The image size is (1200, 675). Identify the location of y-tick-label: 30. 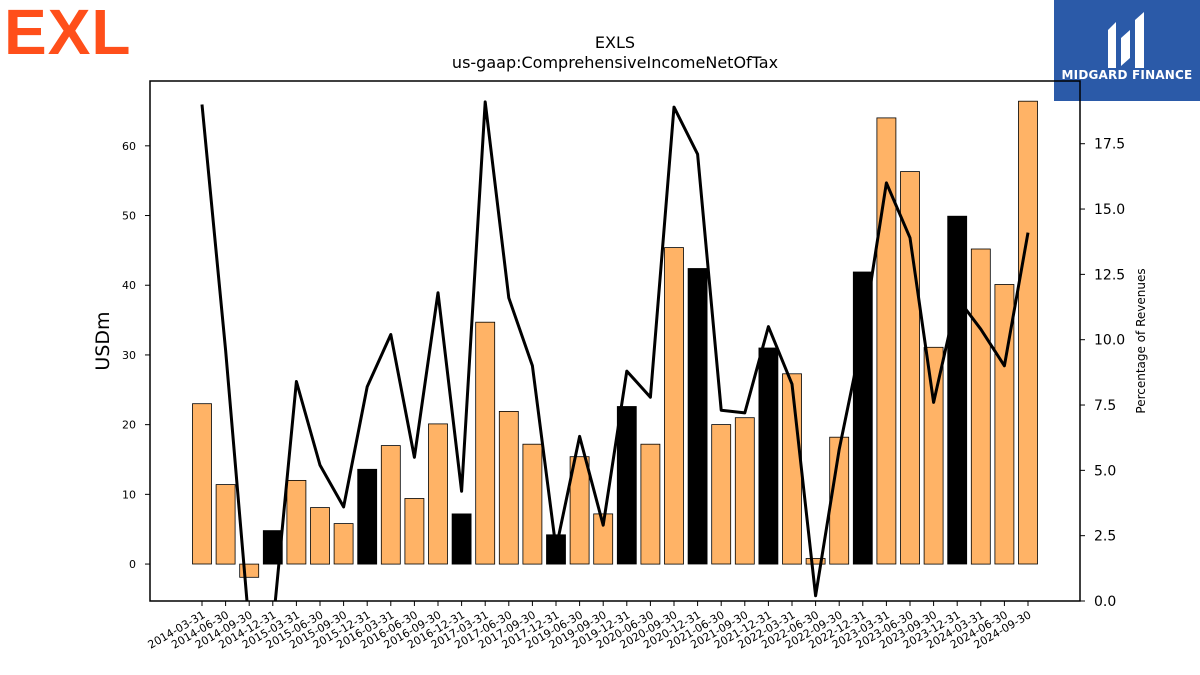
(129, 355).